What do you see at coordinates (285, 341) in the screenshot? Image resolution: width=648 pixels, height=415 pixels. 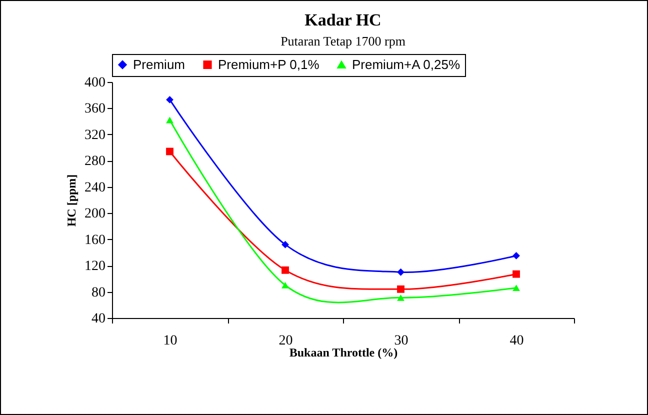 I see `x-tick-label: 20` at bounding box center [285, 341].